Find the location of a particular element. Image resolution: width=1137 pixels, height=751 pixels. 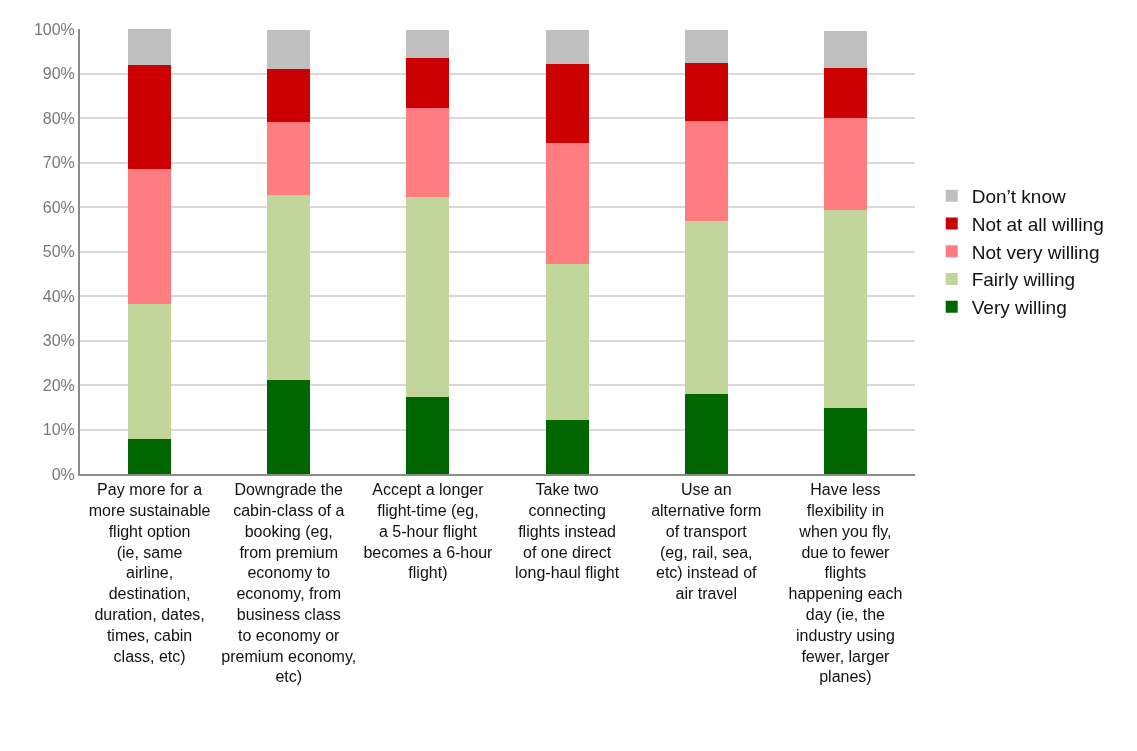

x-tick-label: Accept a longer flight-time (eg, a 5-hour flight becomes a 6-hour flight) is located at coordinates (428, 531).